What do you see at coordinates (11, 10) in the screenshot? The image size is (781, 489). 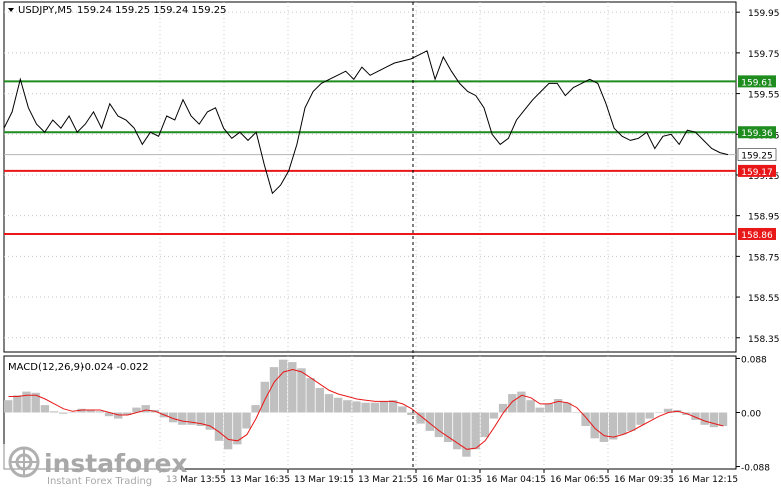 I see `symbol-dropdown-icon` at bounding box center [11, 10].